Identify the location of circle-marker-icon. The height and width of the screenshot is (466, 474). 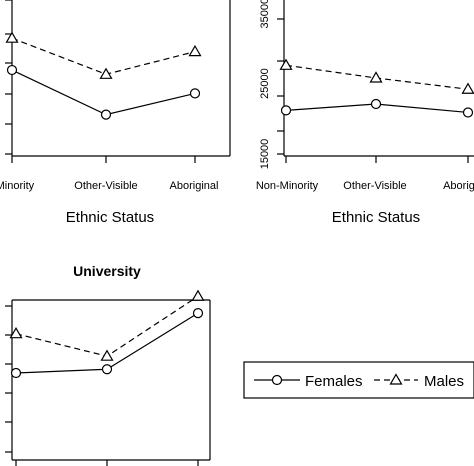
(277, 380).